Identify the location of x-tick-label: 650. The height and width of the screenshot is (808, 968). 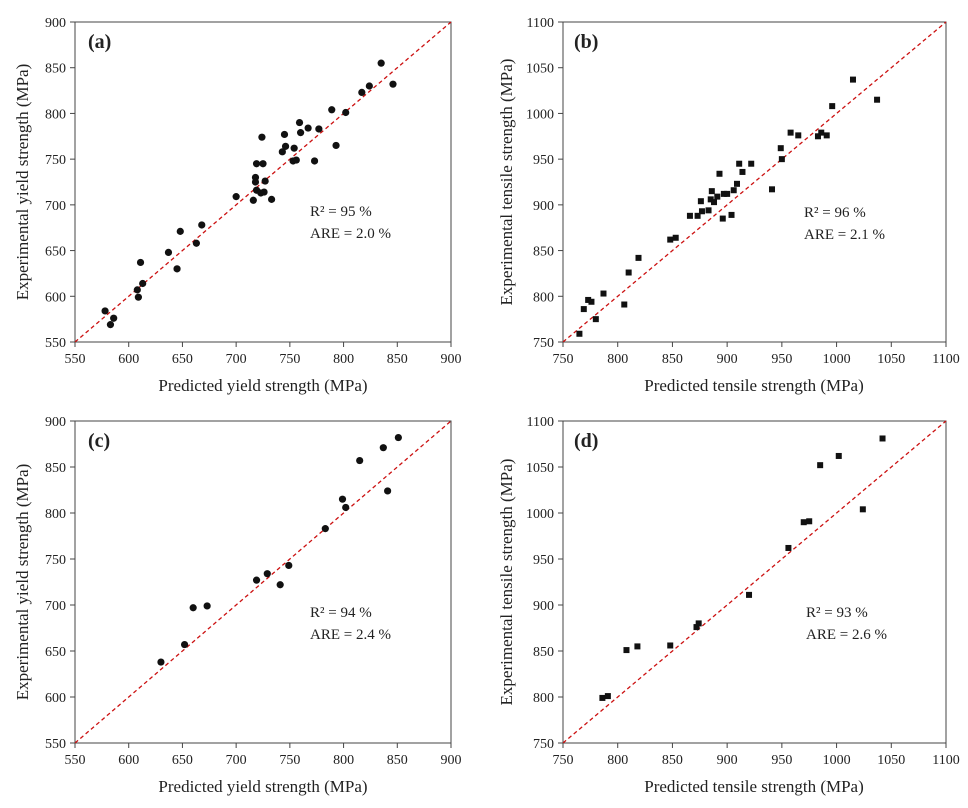
(182, 359).